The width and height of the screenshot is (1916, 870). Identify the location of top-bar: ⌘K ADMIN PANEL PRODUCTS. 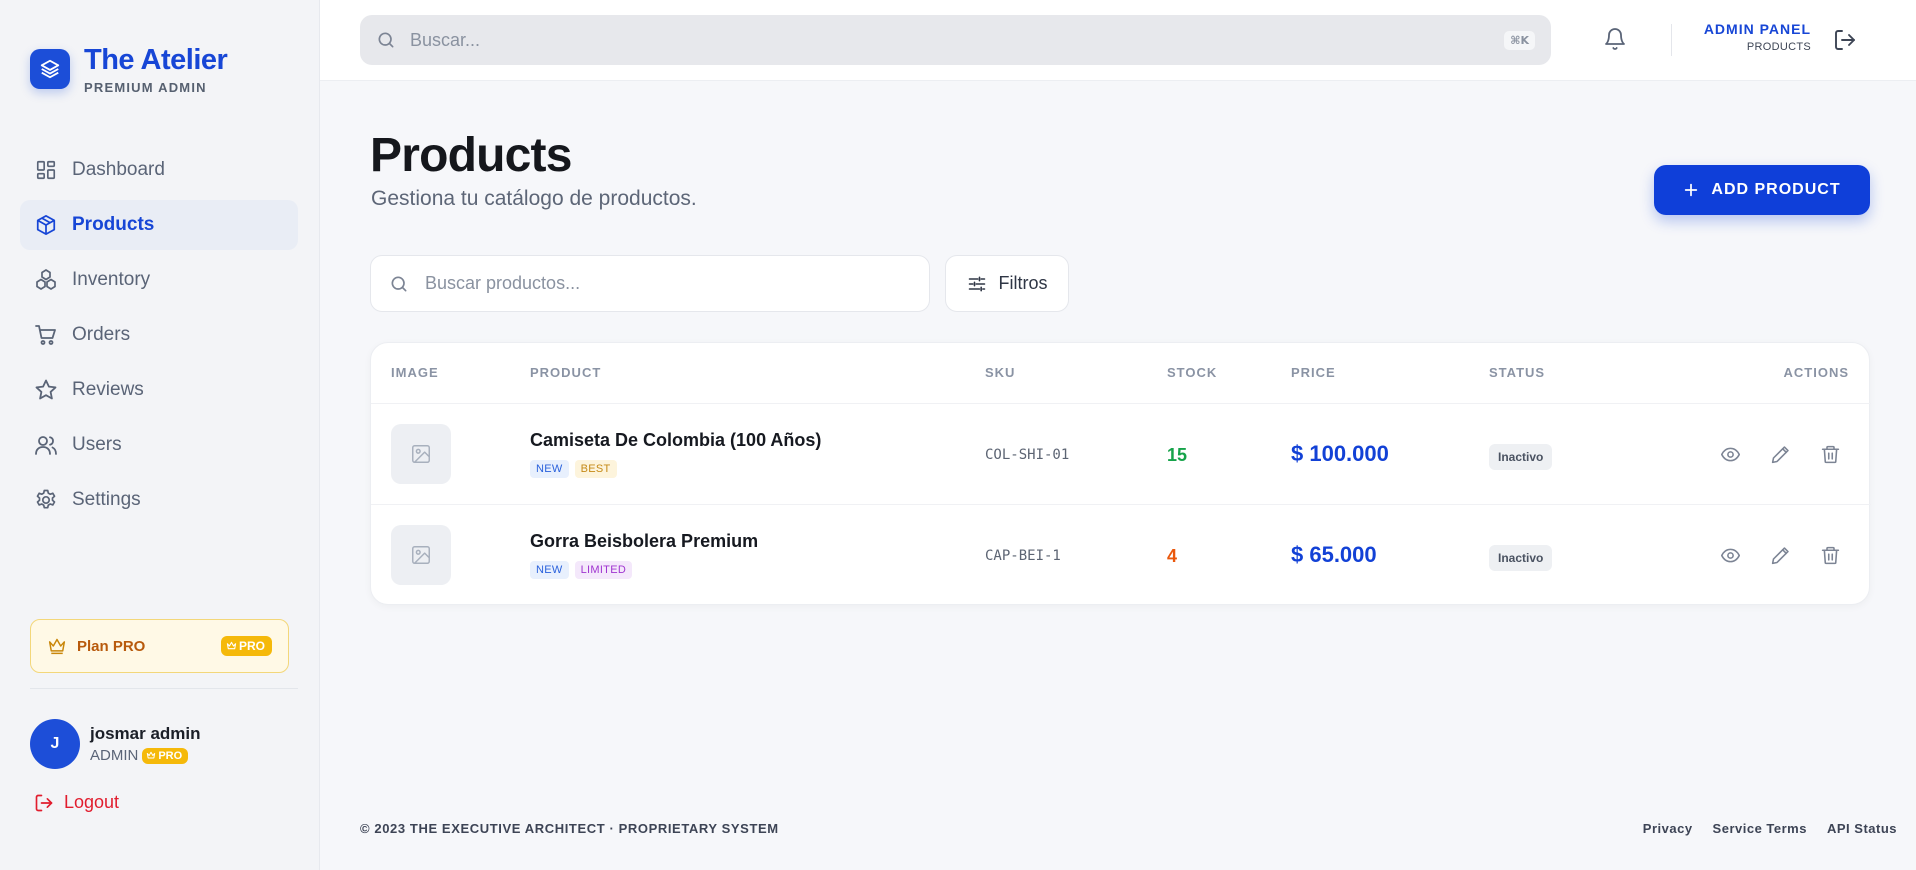
(1118, 40).